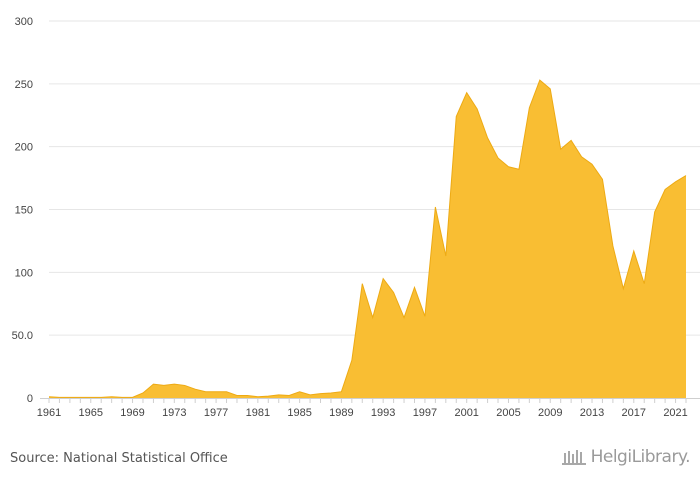 The image size is (700, 483). What do you see at coordinates (119, 458) in the screenshot?
I see `source-text: Source: National Statistical Office` at bounding box center [119, 458].